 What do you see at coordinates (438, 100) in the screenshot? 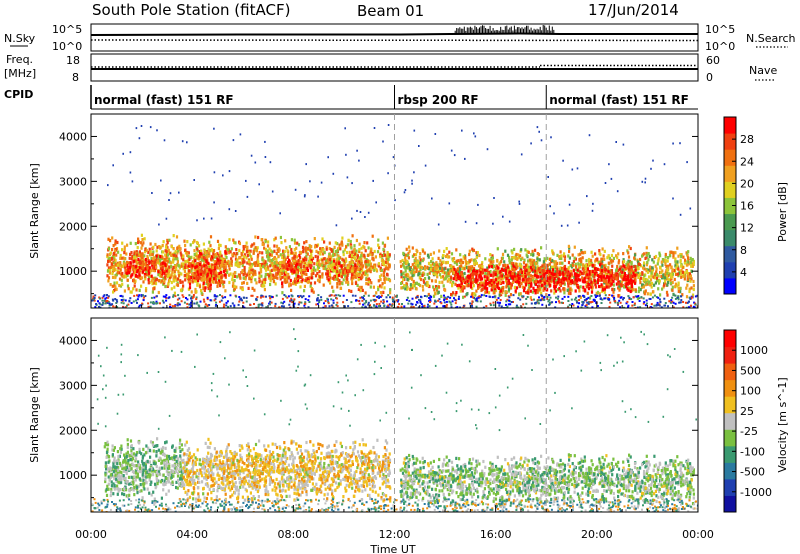
I see `cpid-mode-label: rbsp 200 RF` at bounding box center [438, 100].